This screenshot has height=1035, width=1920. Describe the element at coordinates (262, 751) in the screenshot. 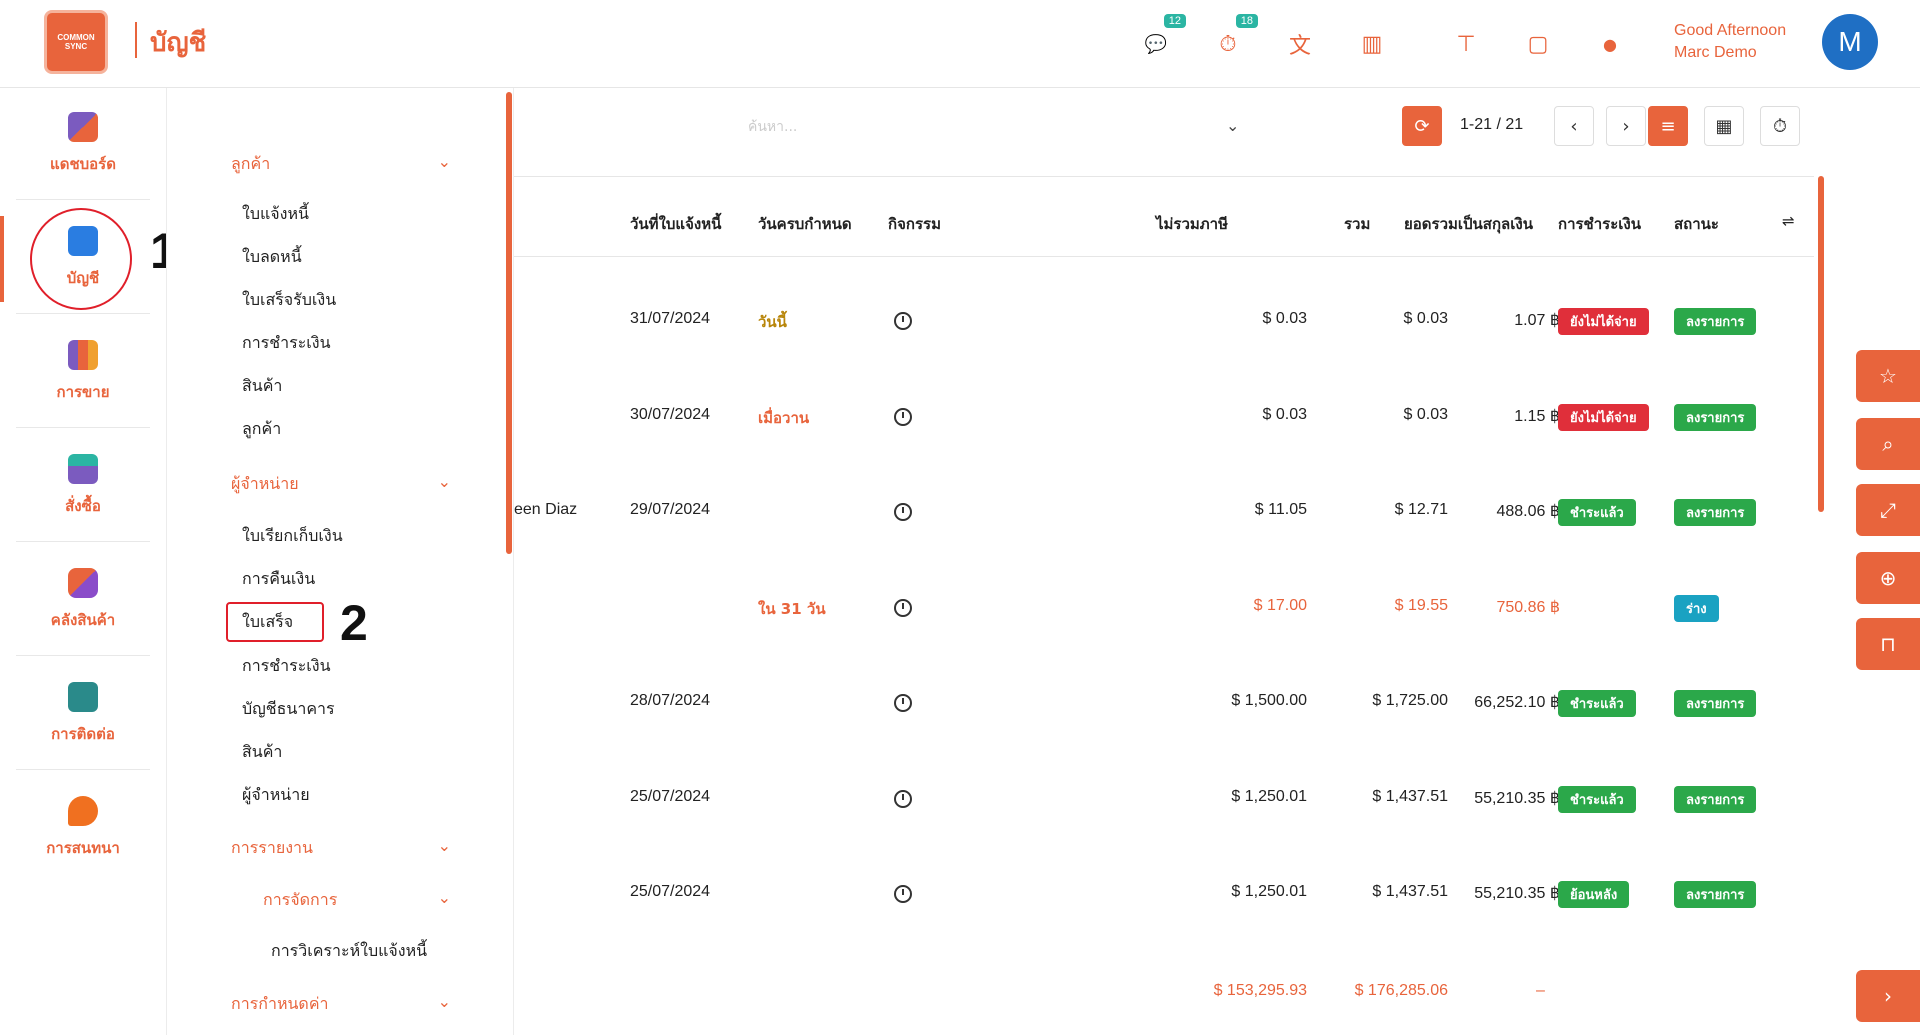

I see `menu-item-vendor-products: สินค้า` at that location.